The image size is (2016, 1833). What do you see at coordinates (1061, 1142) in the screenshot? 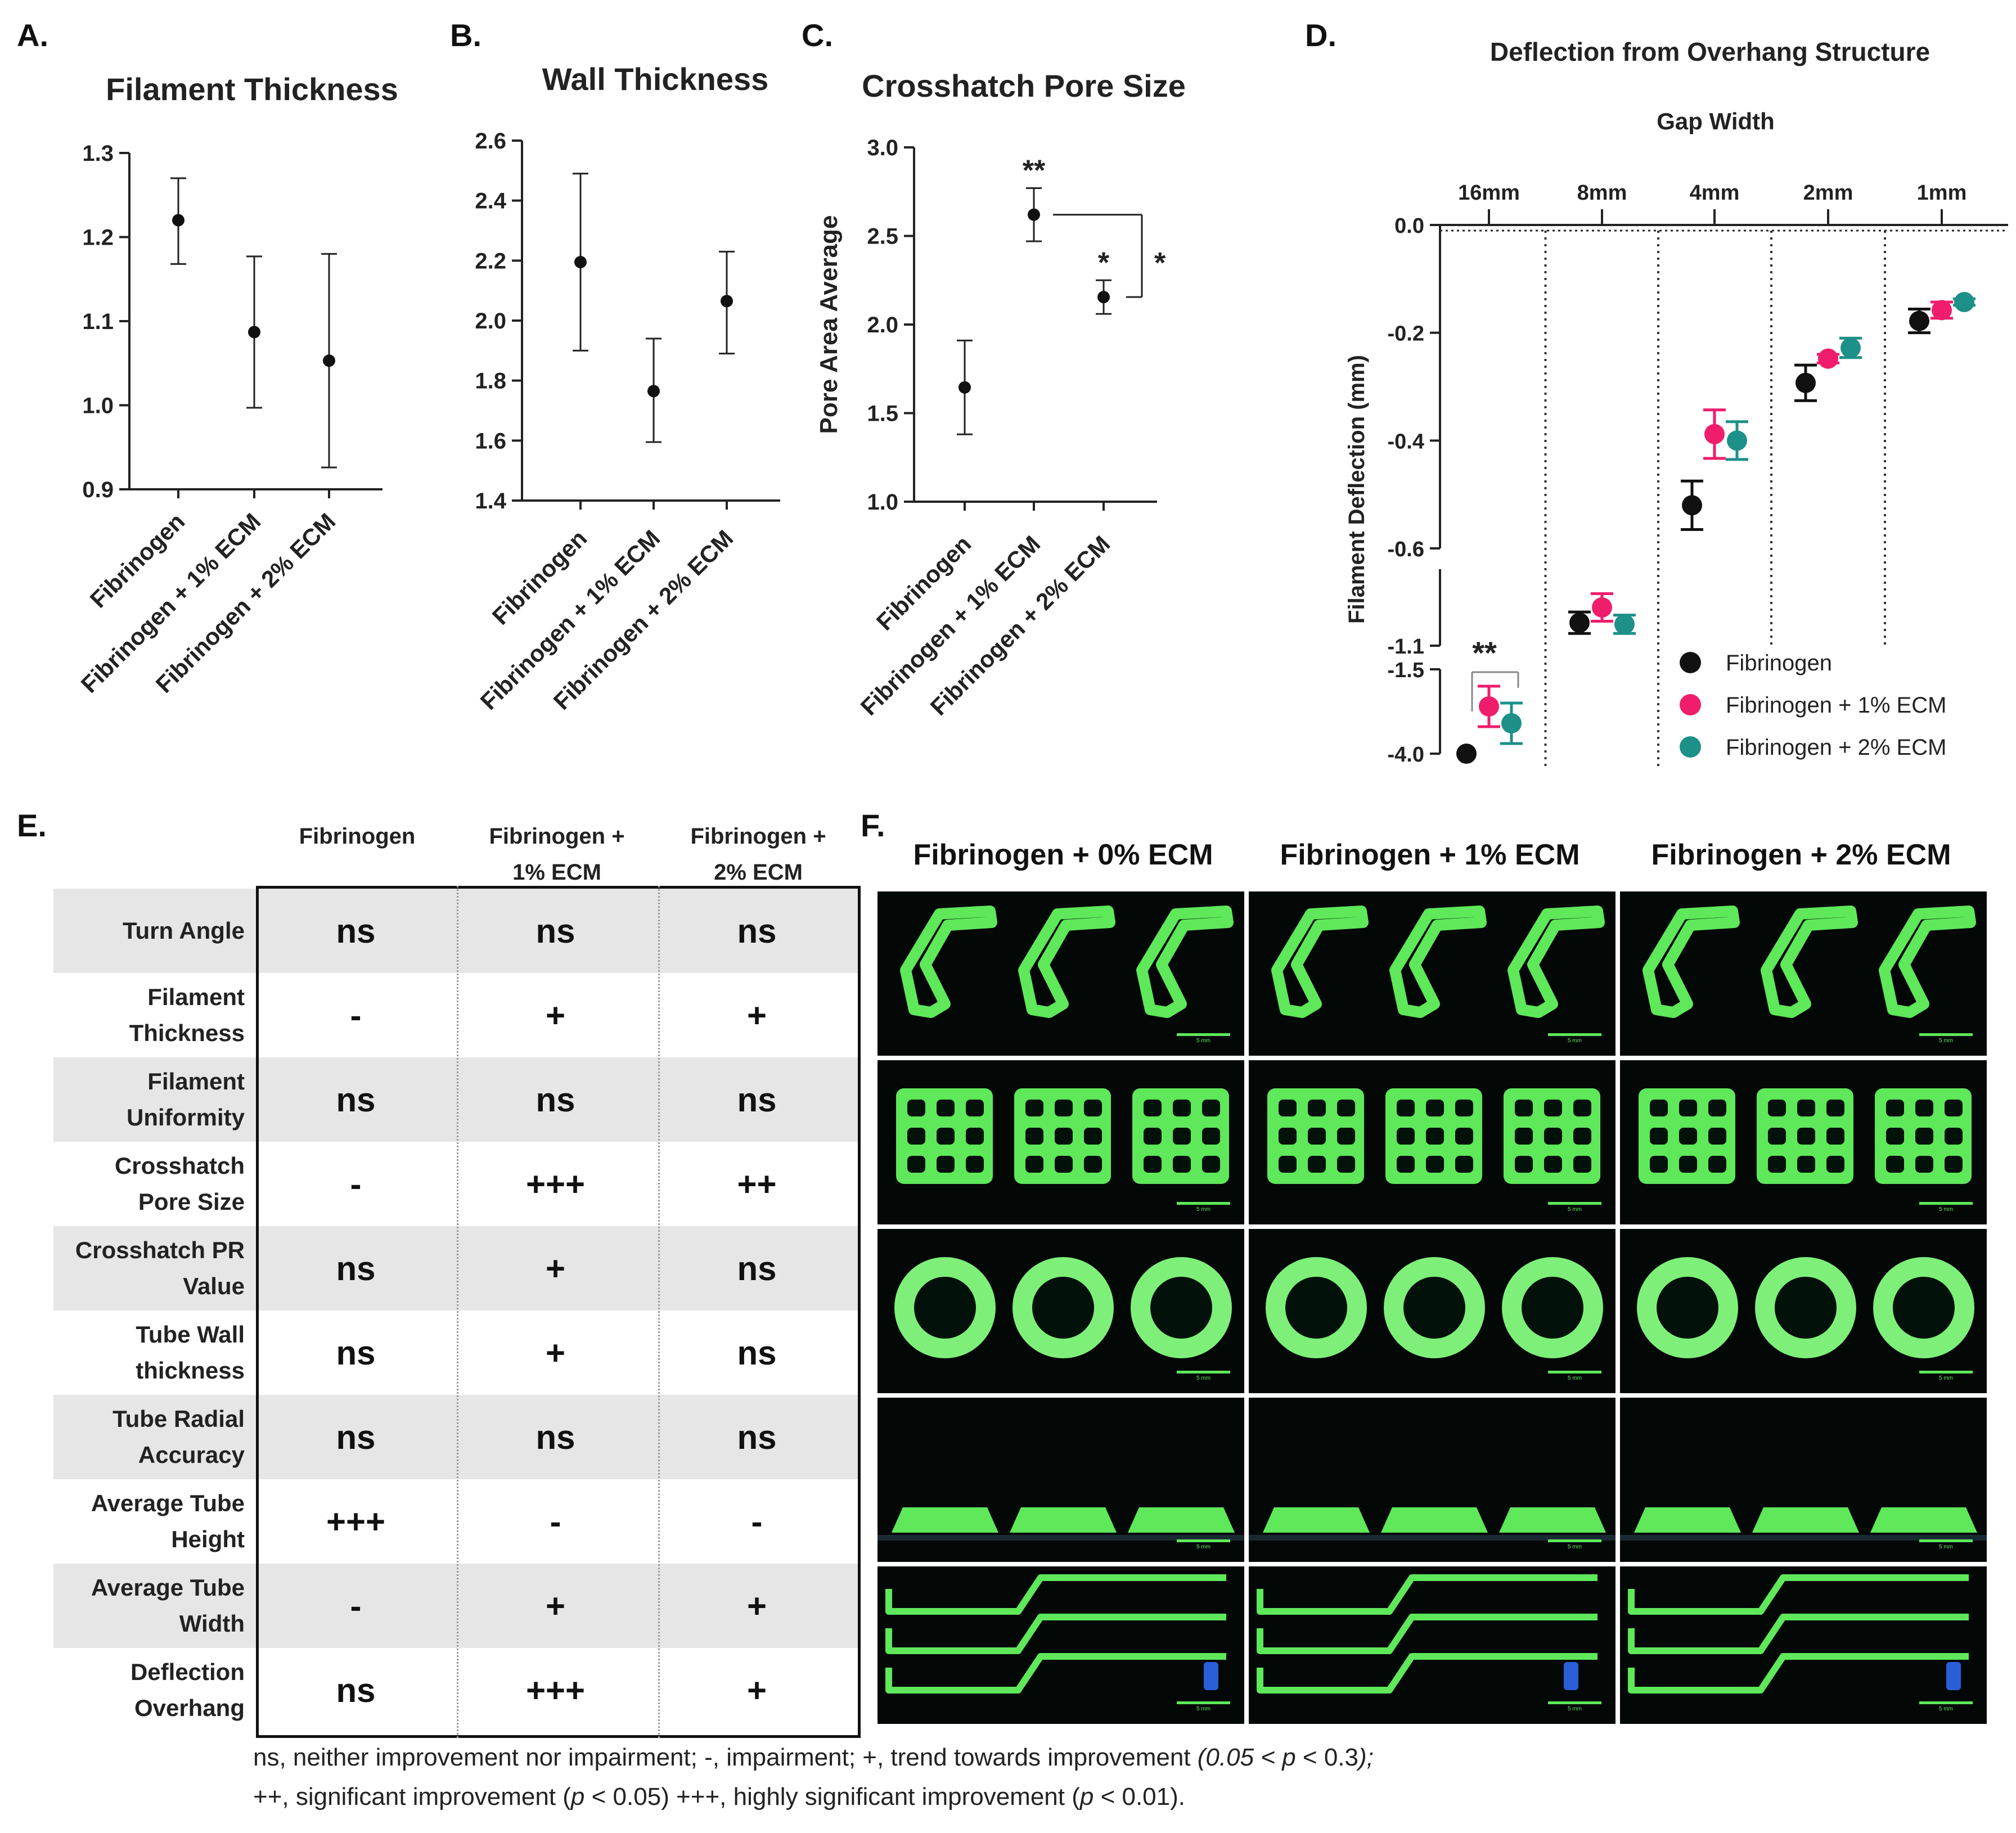
I see `print-photo-crosshatch: 5 mm` at bounding box center [1061, 1142].